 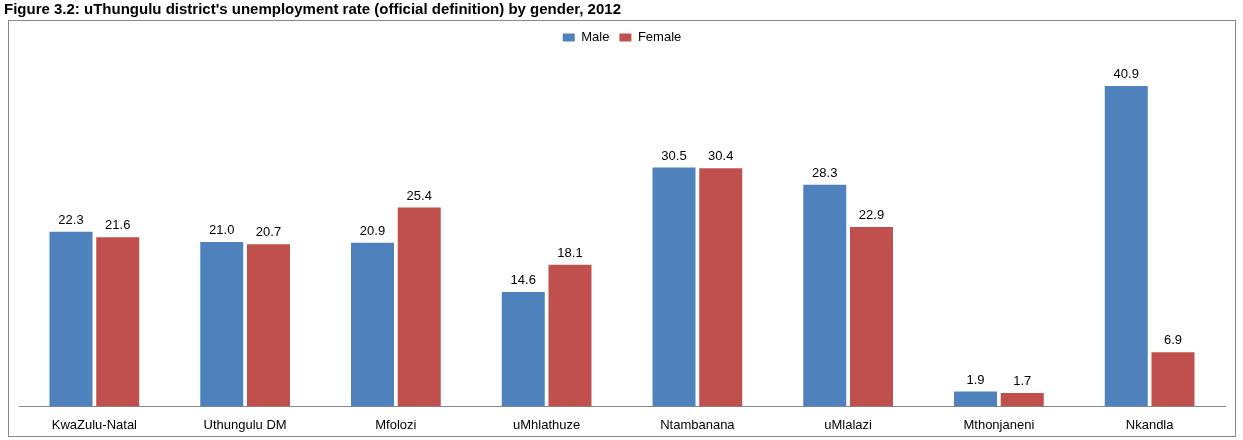 What do you see at coordinates (396, 424) in the screenshot?
I see `x-tick-label: Mfolozi` at bounding box center [396, 424].